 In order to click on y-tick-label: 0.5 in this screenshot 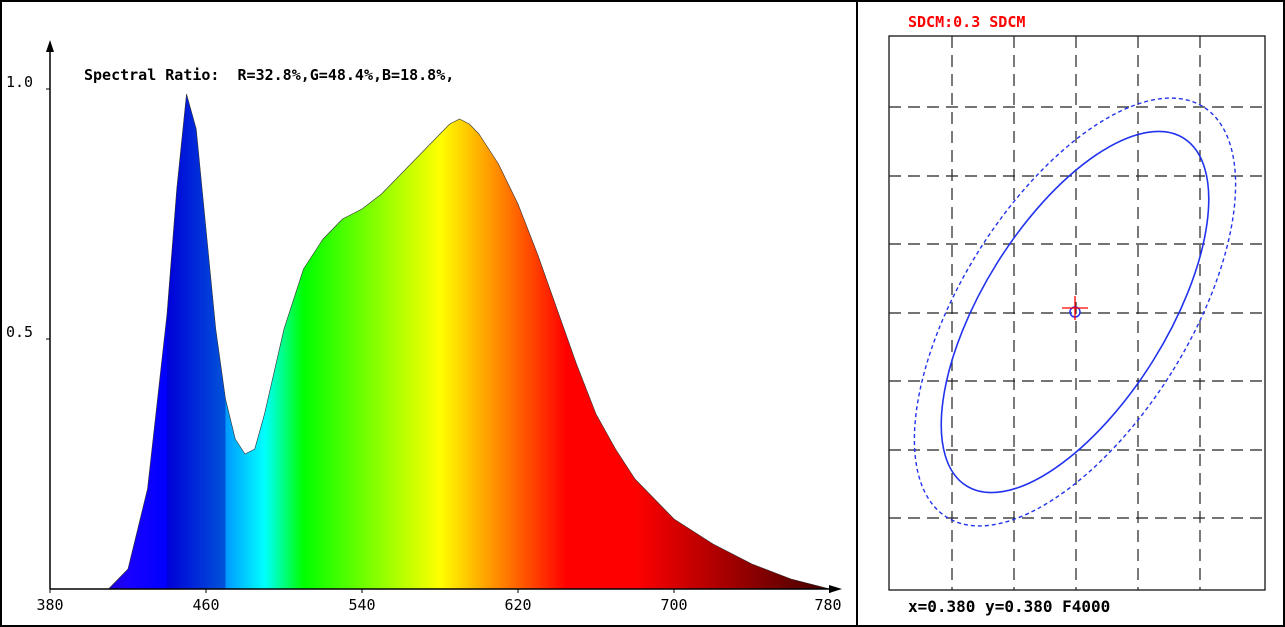, I will do `click(19, 332)`.